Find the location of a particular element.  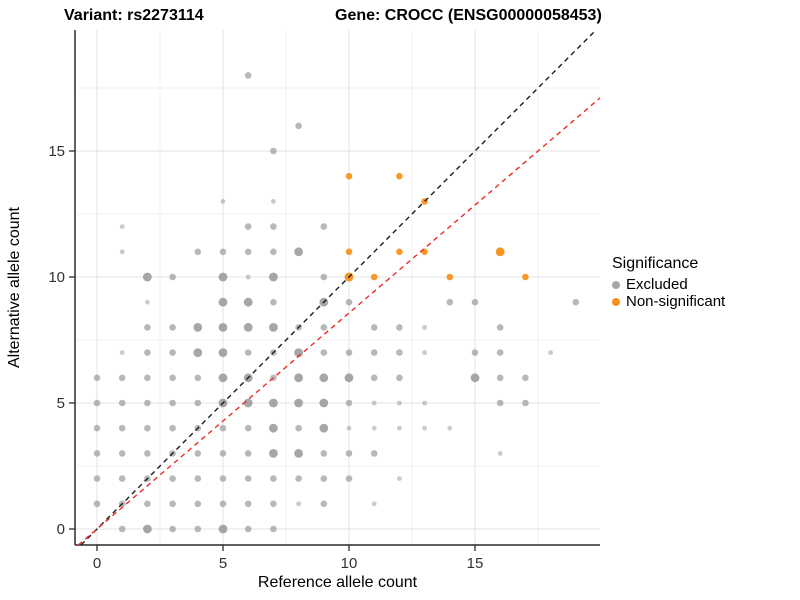

legend: Significance Excluded Non-significant is located at coordinates (668, 282).